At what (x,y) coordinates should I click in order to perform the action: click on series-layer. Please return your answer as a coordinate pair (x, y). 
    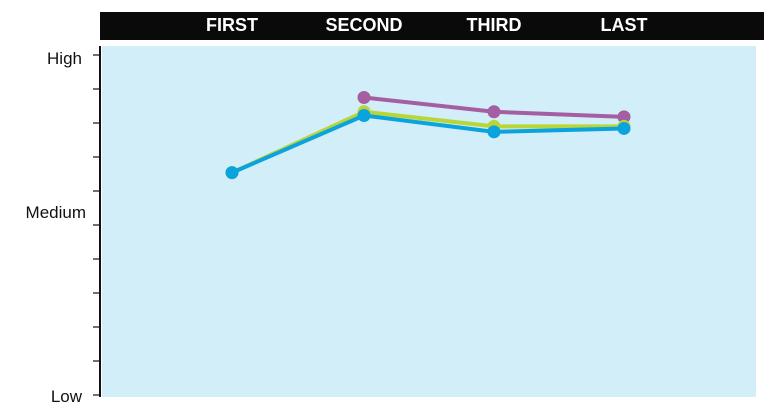
    Looking at the image, I should click on (428, 135).